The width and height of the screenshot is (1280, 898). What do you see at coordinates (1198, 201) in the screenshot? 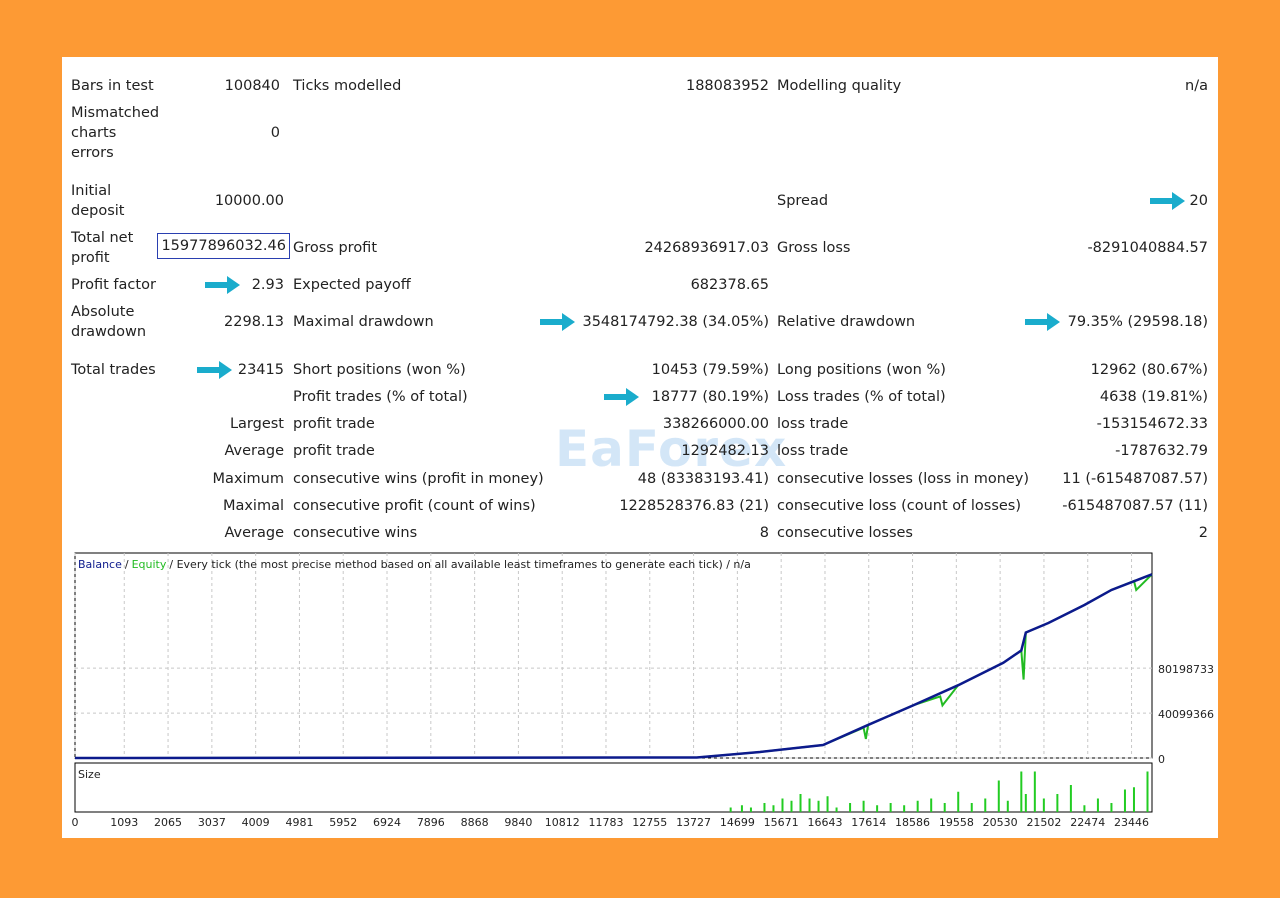
I see `value: 20` at bounding box center [1198, 201].